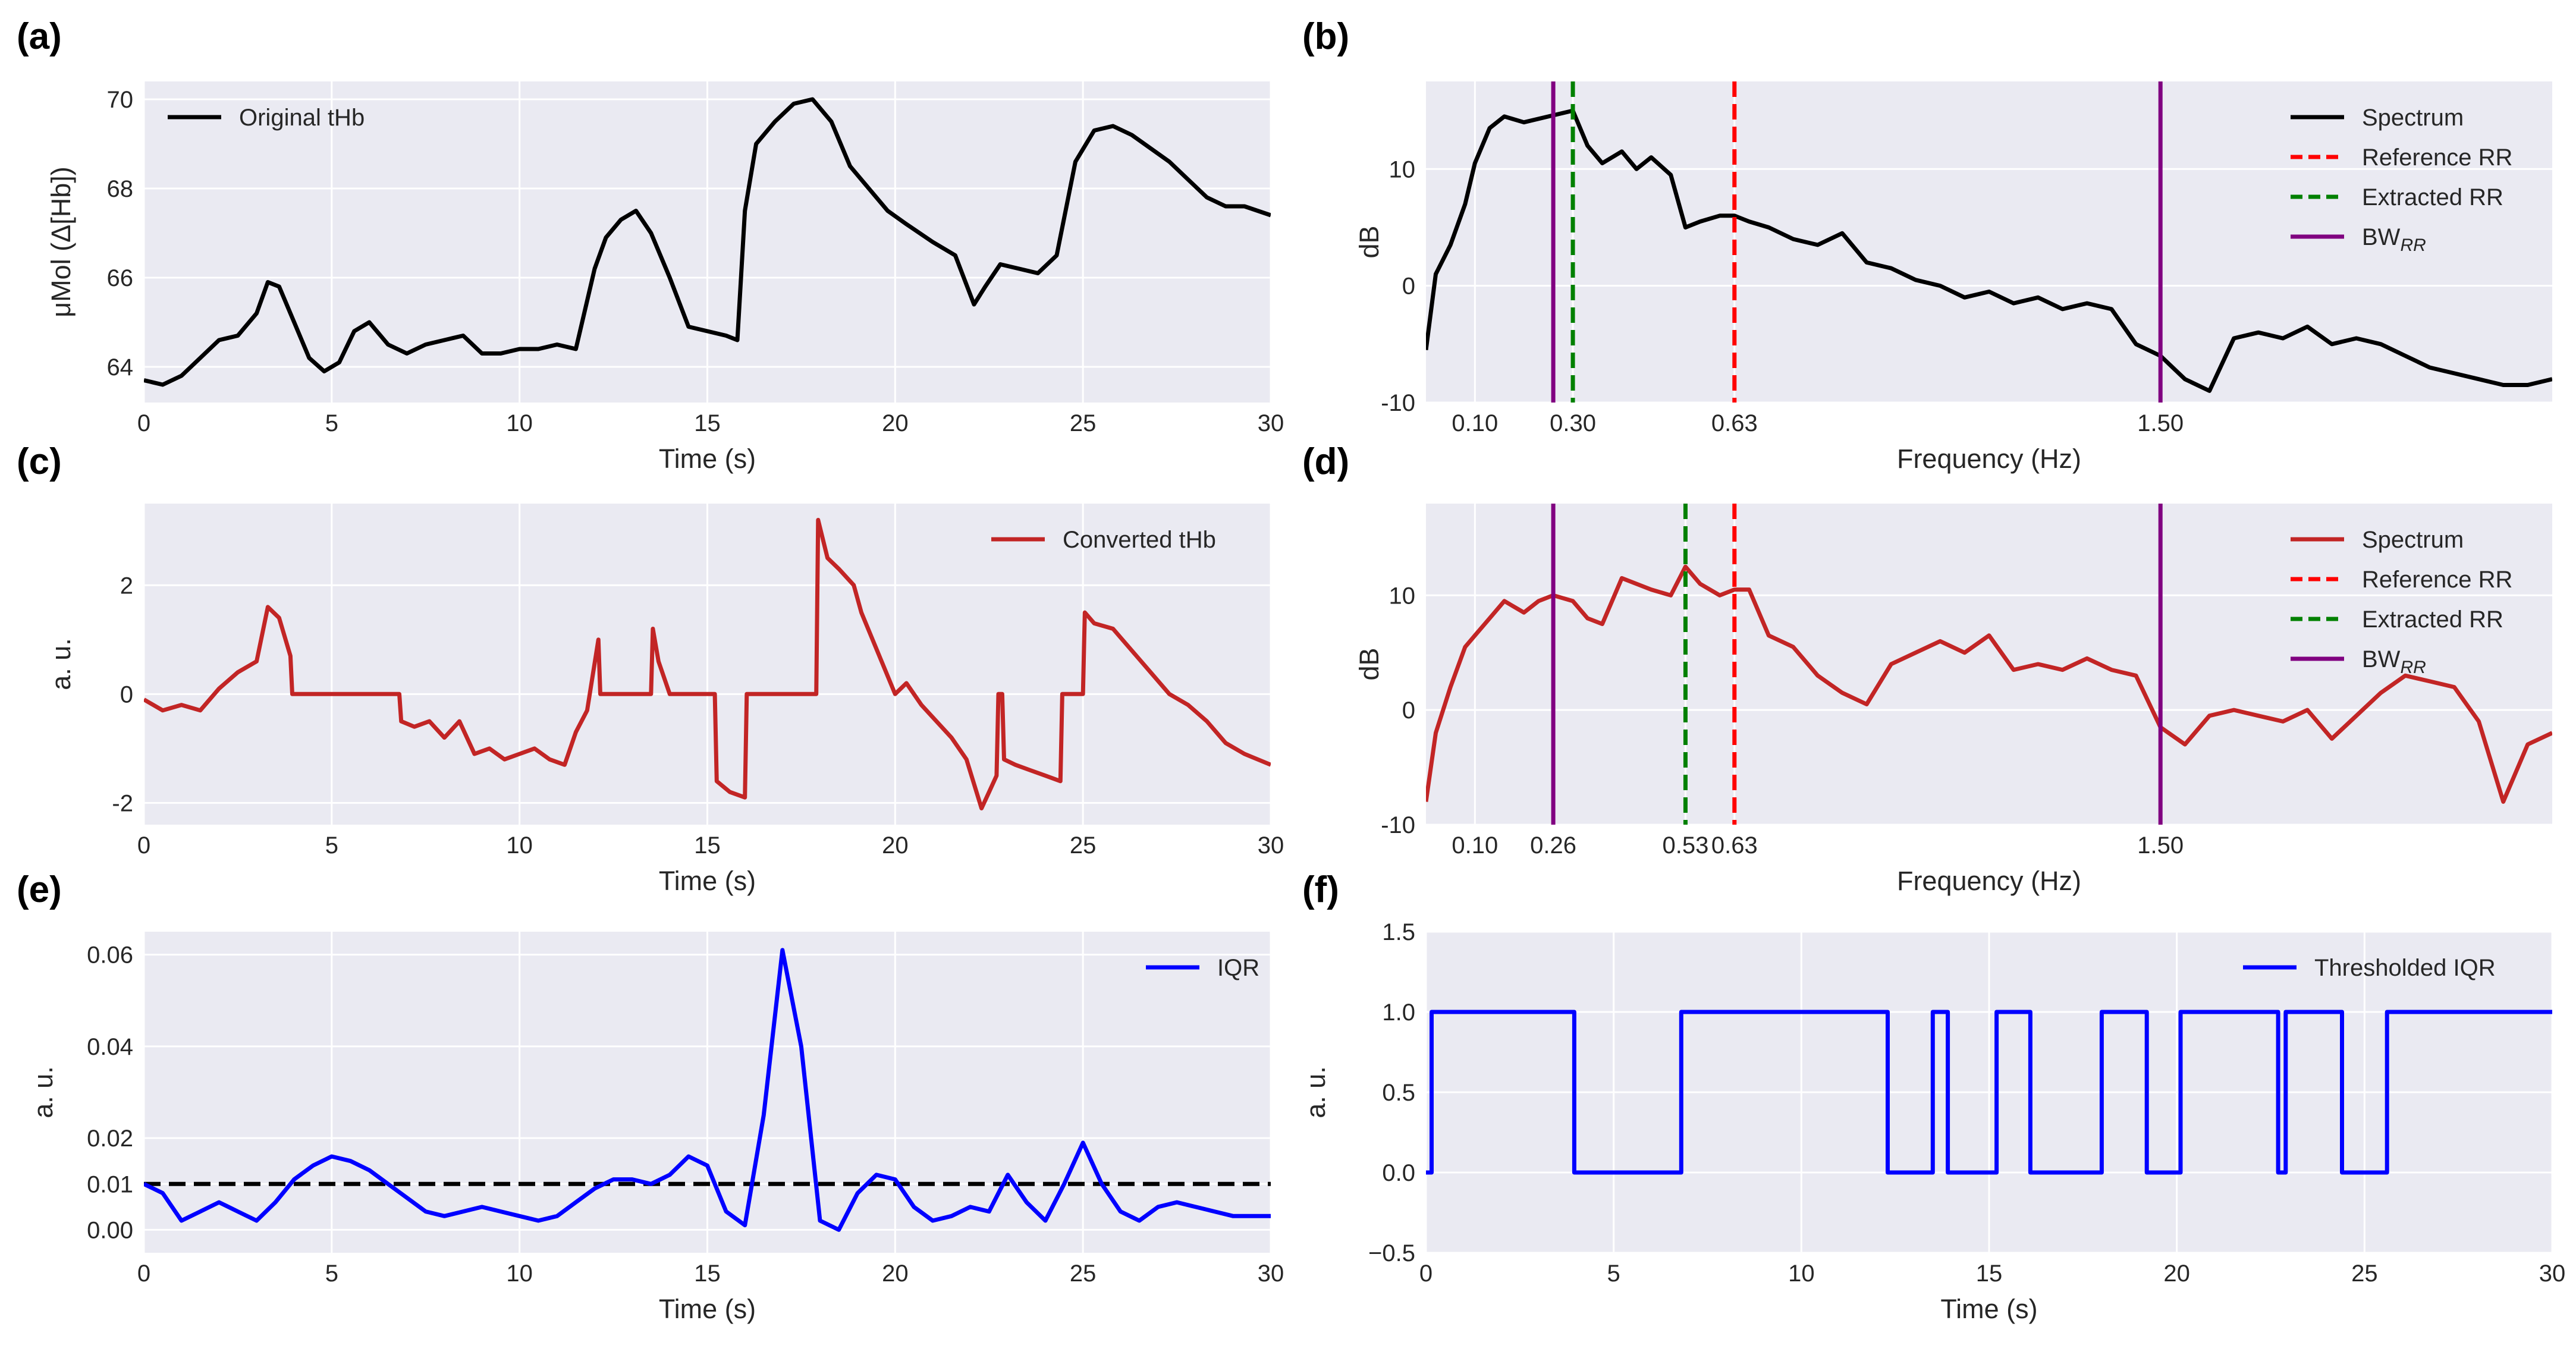 This screenshot has height=1358, width=2576. Describe the element at coordinates (110, 1047) in the screenshot. I see `y-tick-label: 0.04` at that location.